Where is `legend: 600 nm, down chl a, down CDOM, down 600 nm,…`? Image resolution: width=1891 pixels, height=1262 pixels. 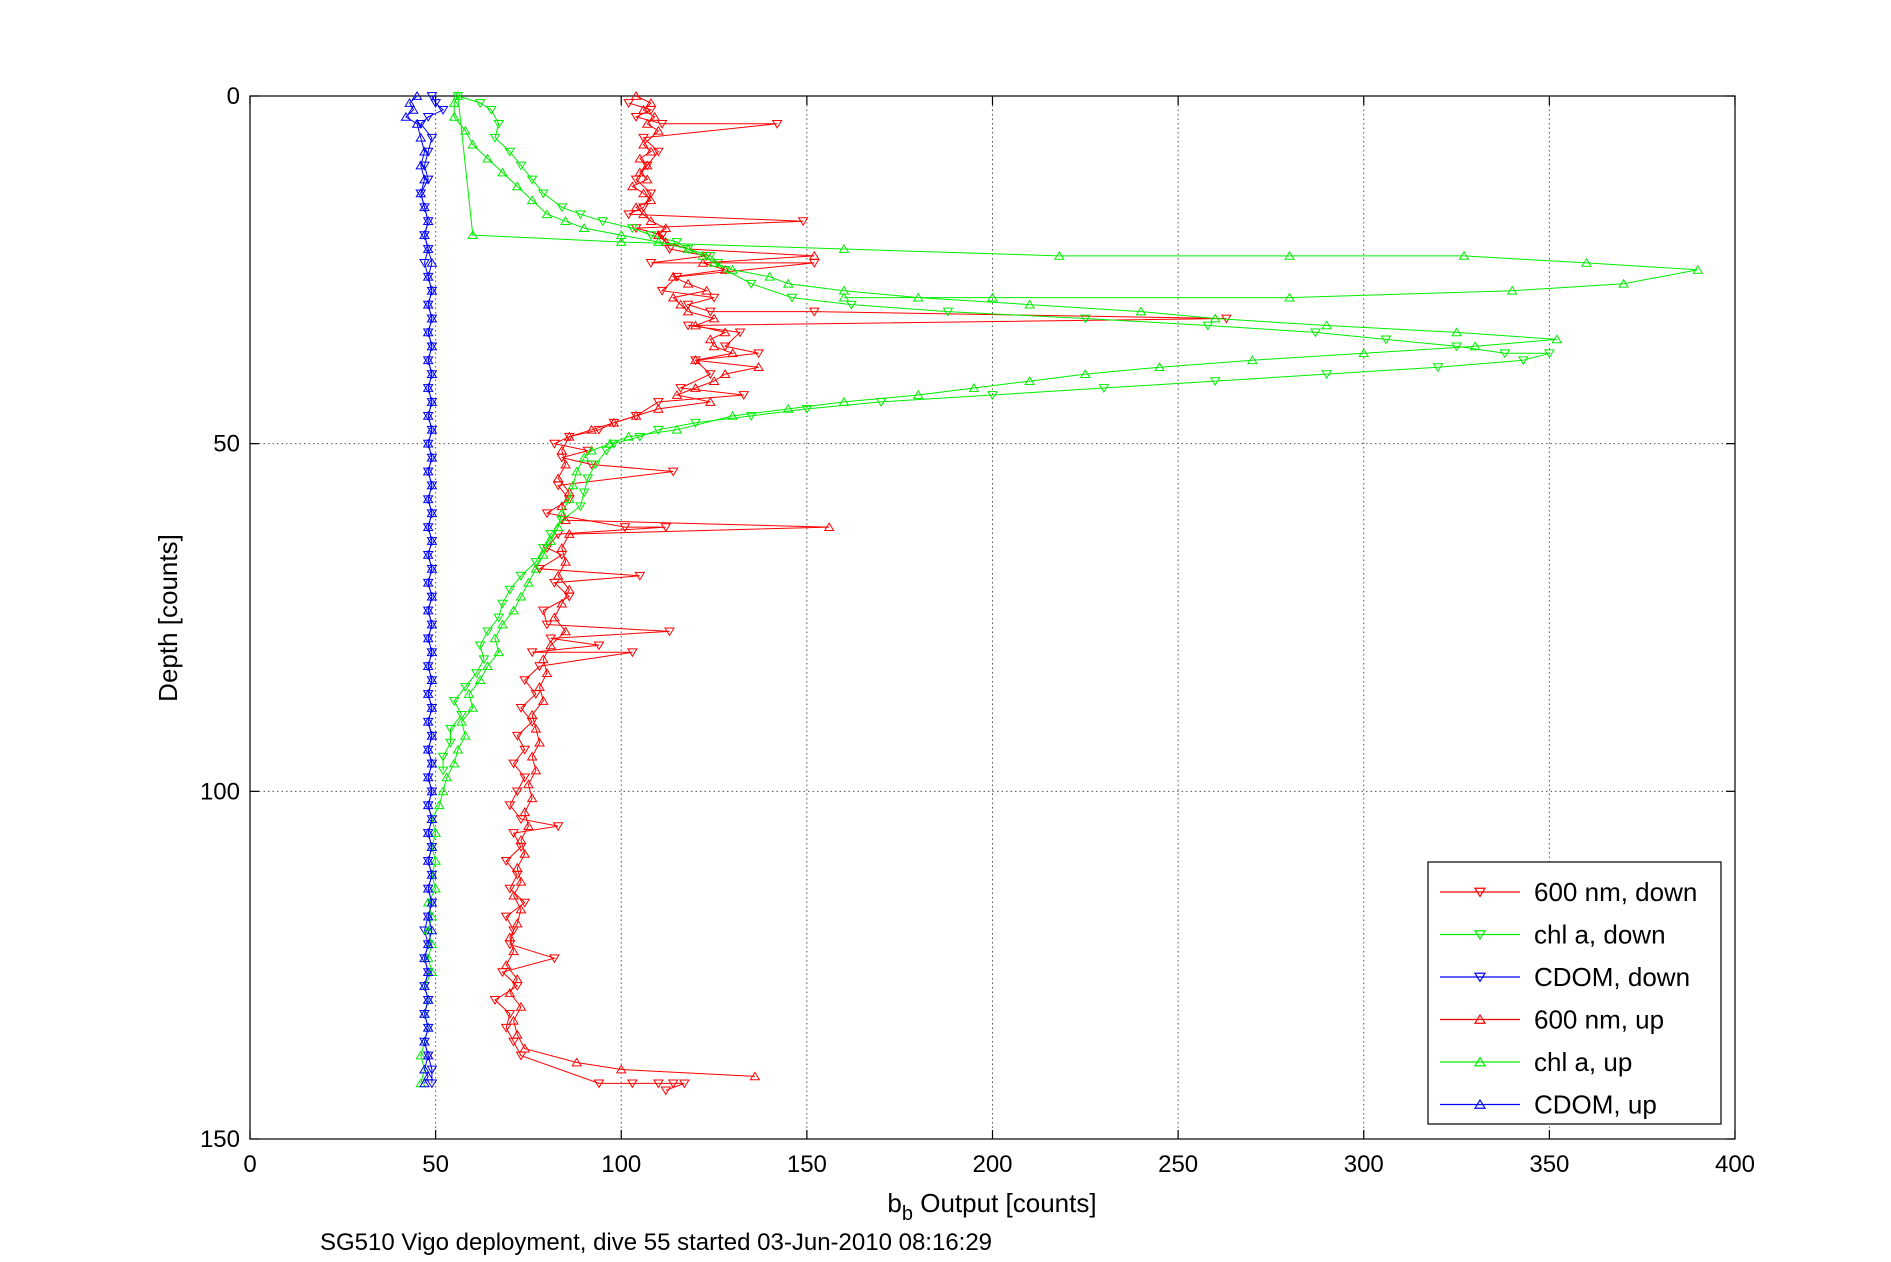 legend: 600 nm, down chl a, down CDOM, down 600 nm,… is located at coordinates (1574, 993).